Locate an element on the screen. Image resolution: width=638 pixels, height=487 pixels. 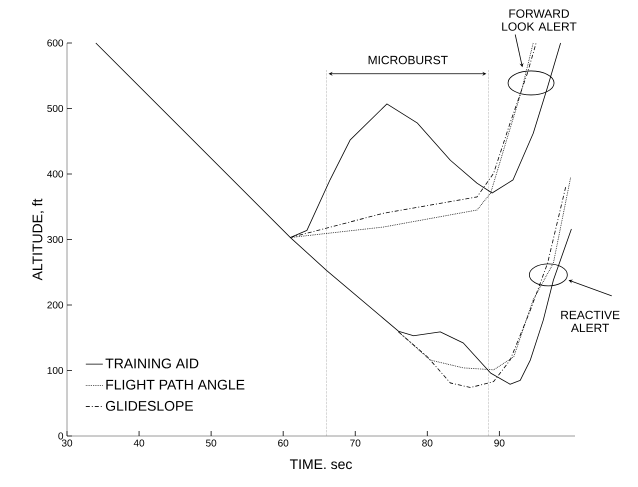
legend-label: TRAINING AID is located at coordinates (152, 363).